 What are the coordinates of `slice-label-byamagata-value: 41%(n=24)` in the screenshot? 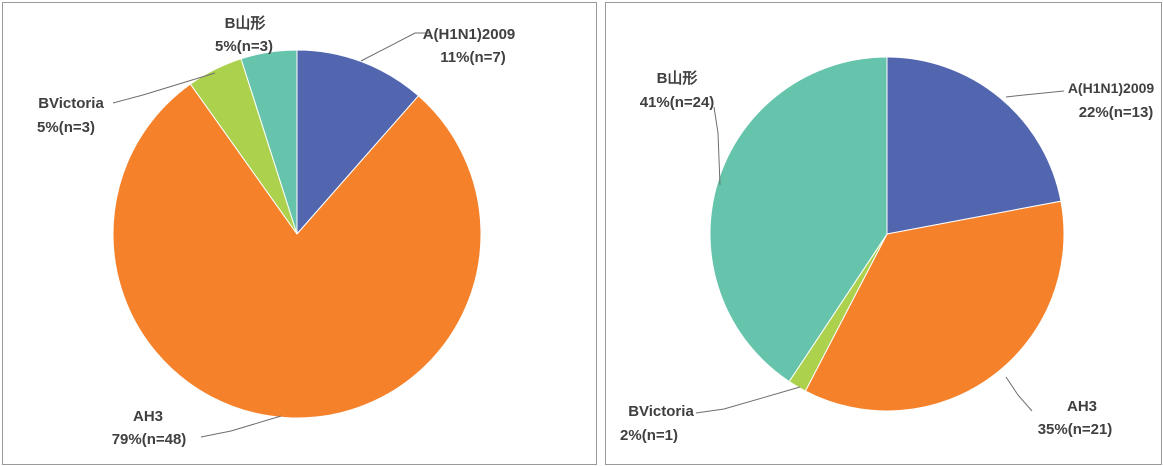 It's located at (677, 102).